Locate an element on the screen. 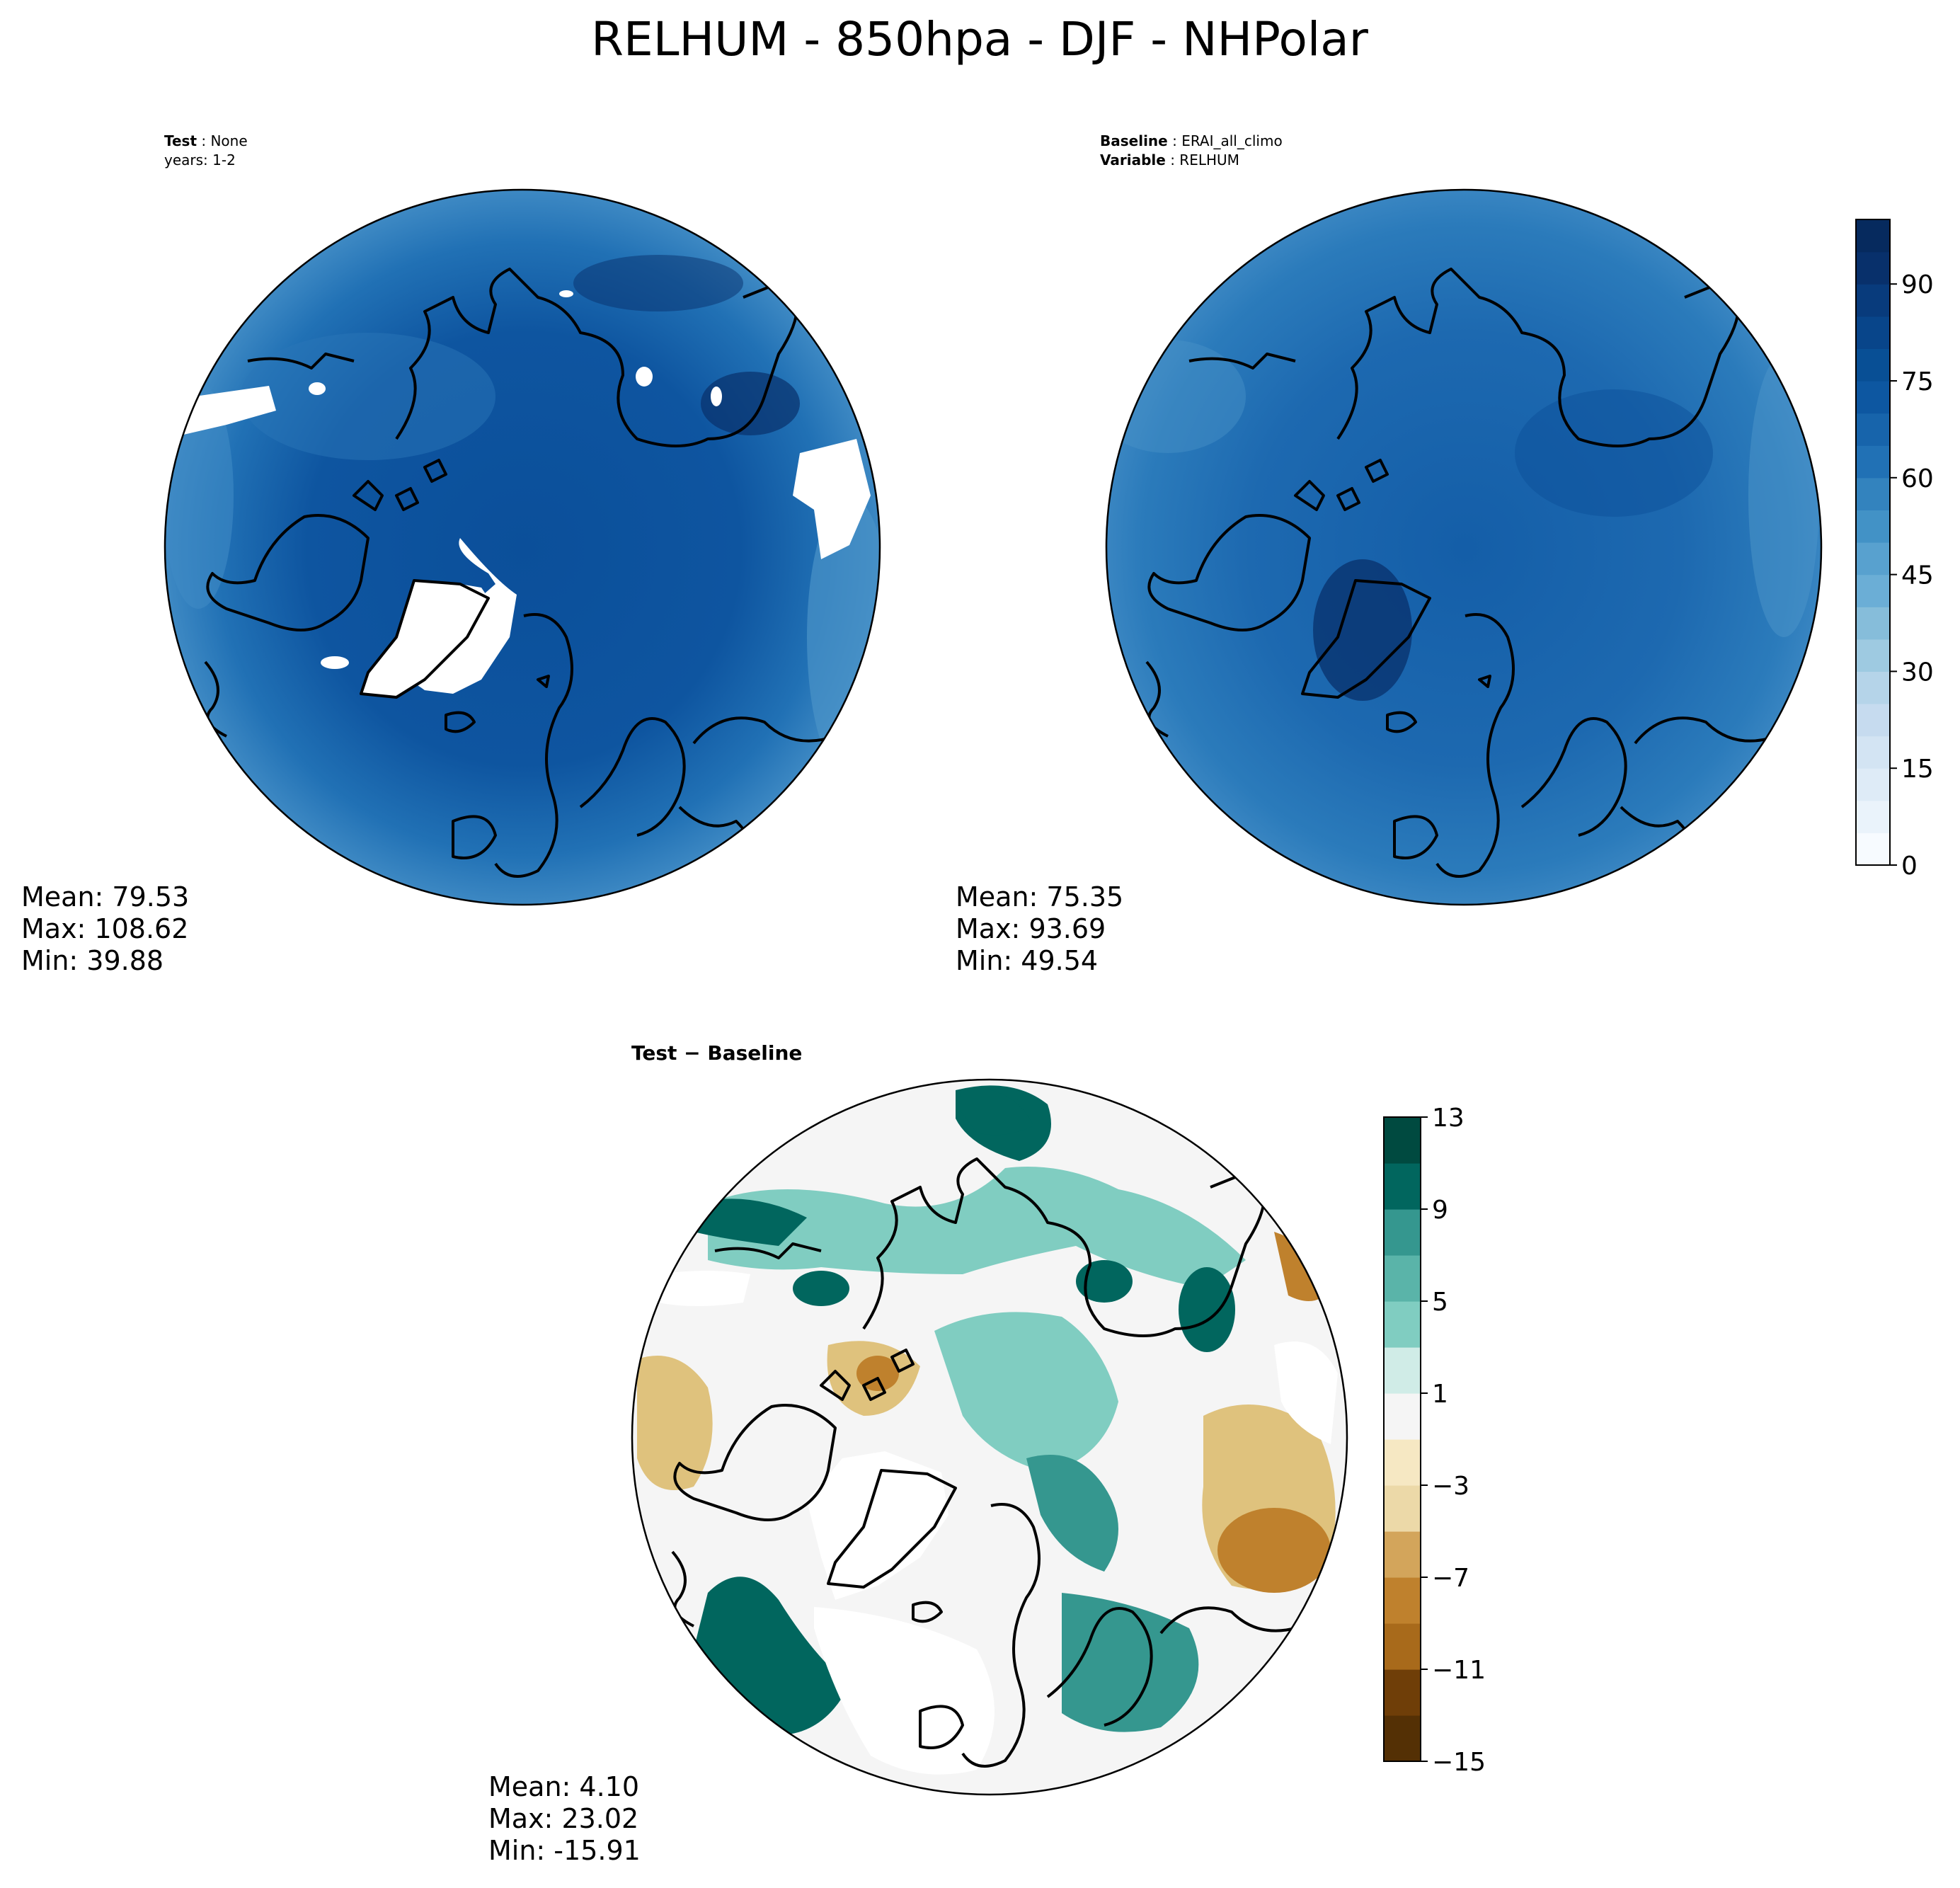 The image size is (1960, 1888). colorbar-tick-label: −15 is located at coordinates (1459, 1763).